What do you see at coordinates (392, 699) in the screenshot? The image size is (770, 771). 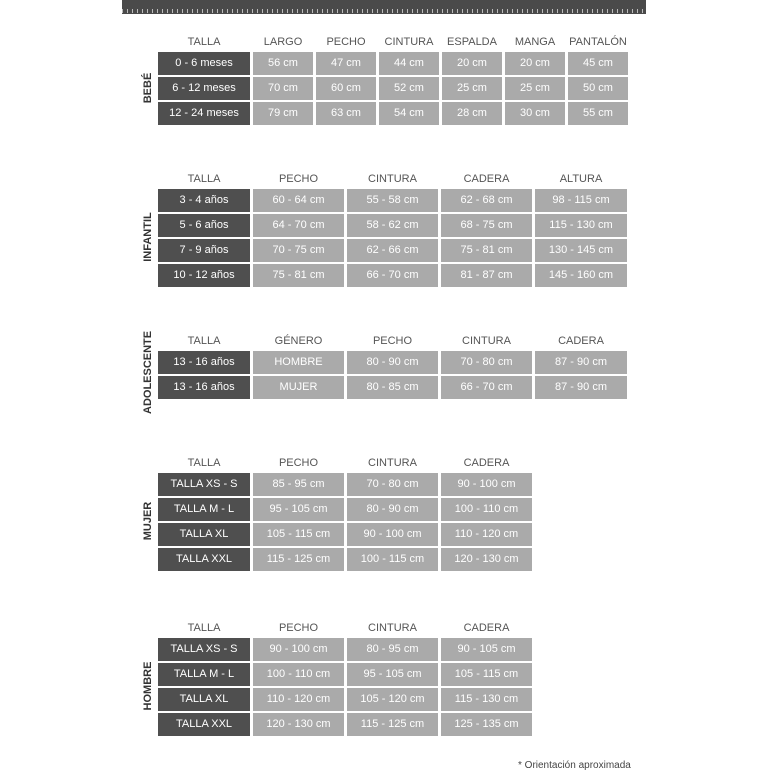 I see `value-cell: 105 - 120 cm` at bounding box center [392, 699].